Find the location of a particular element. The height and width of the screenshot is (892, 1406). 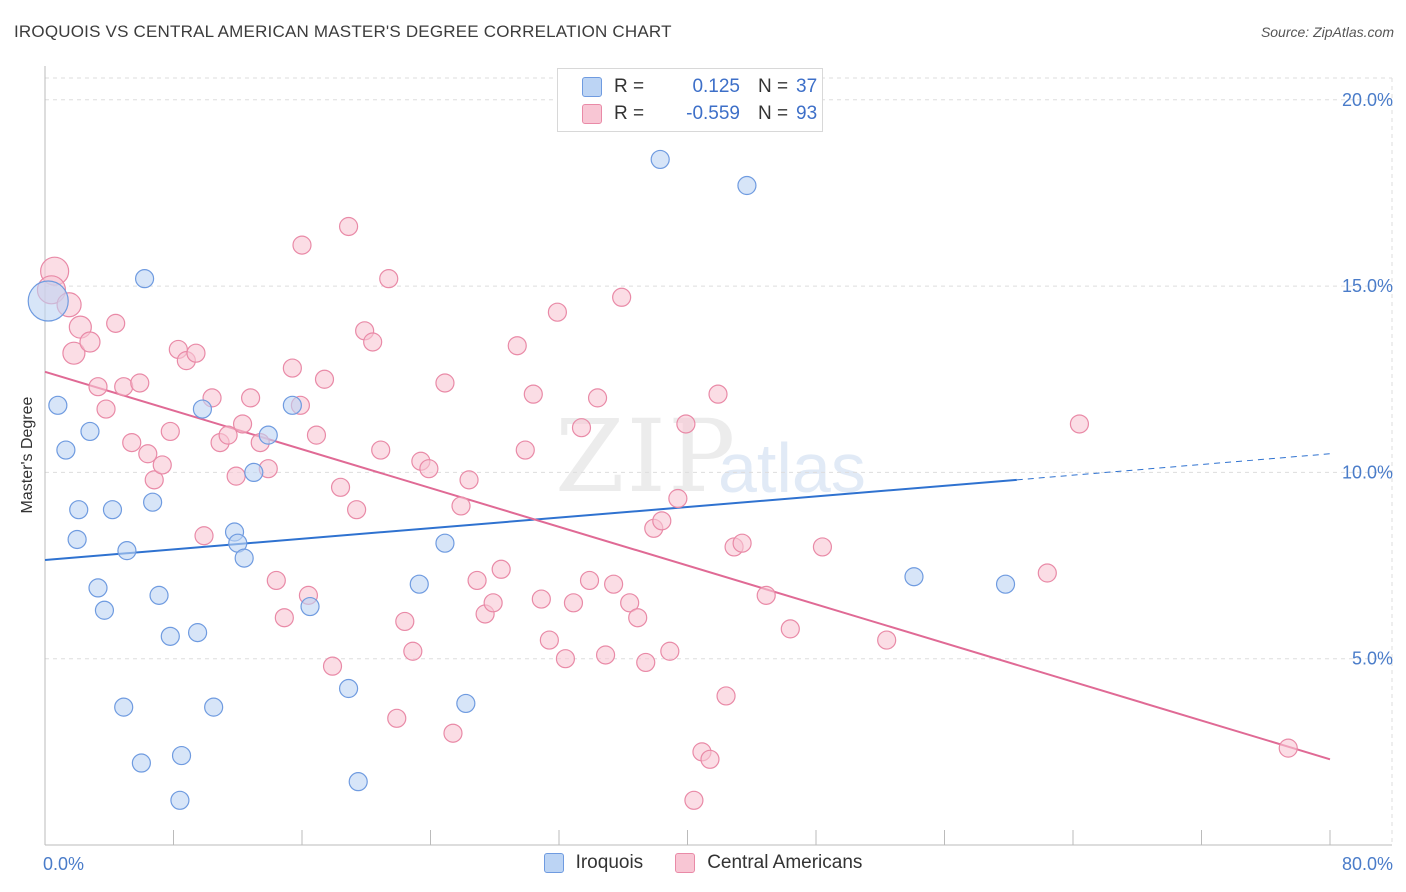

y-tick-label: 20.0% is located at coordinates (1367, 100).